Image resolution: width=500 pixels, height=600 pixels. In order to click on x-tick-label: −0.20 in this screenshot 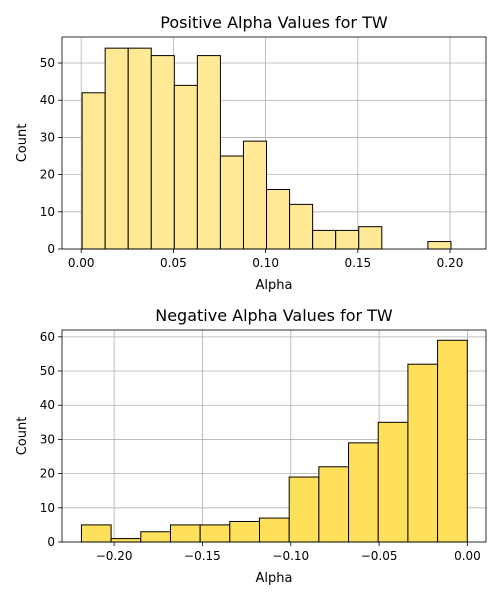, I will do `click(114, 556)`.